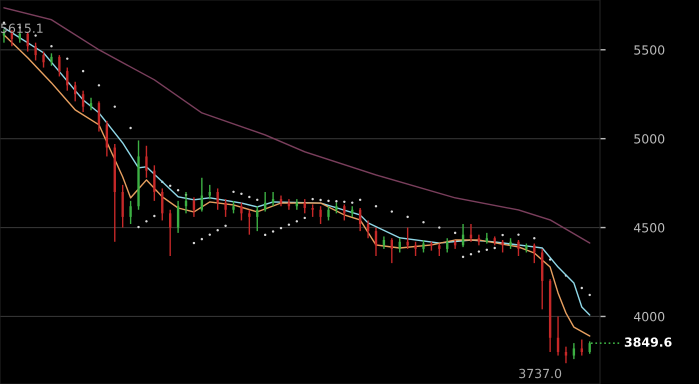 The image size is (699, 384). I want to click on y-tick-label: 5000, so click(649, 139).